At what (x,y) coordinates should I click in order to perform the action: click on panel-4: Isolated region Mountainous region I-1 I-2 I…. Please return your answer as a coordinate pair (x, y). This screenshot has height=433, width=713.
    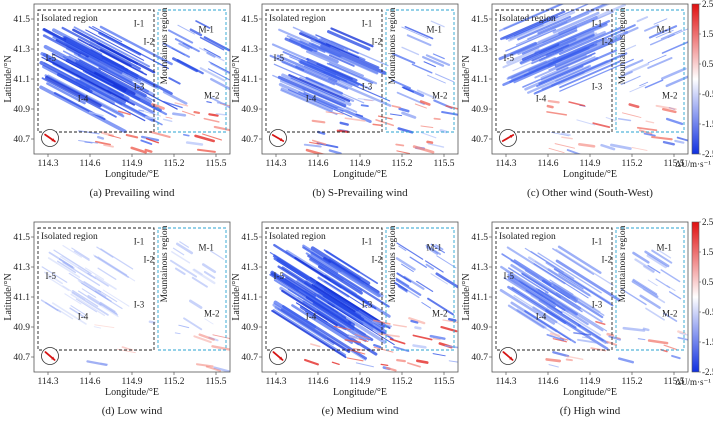
    Looking at the image, I should click on (117, 319).